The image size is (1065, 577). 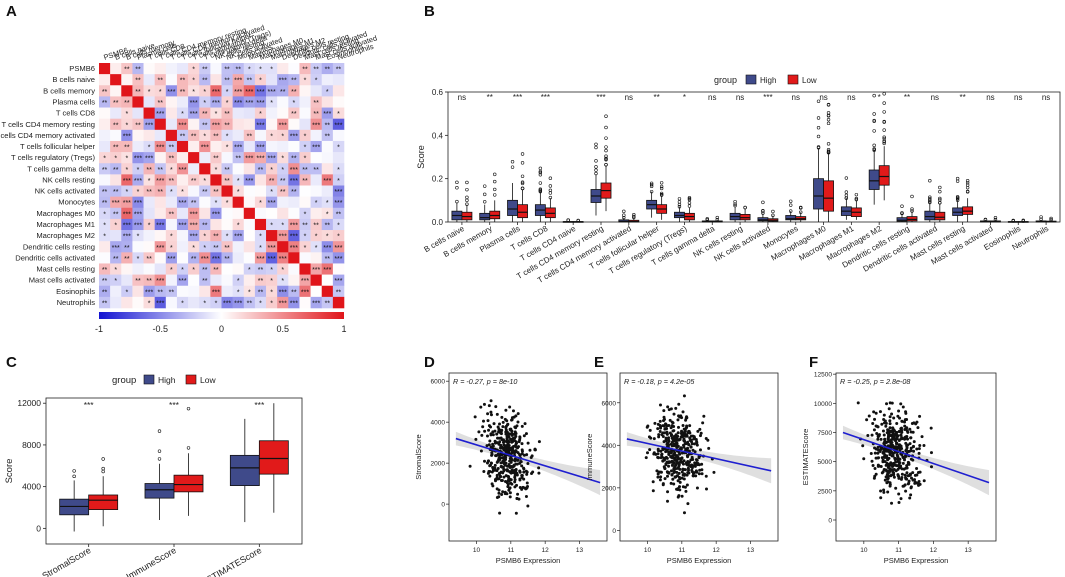 What do you see at coordinates (65, 235) in the screenshot?
I see `heatmap-row-label: Macrophages M2` at bounding box center [65, 235].